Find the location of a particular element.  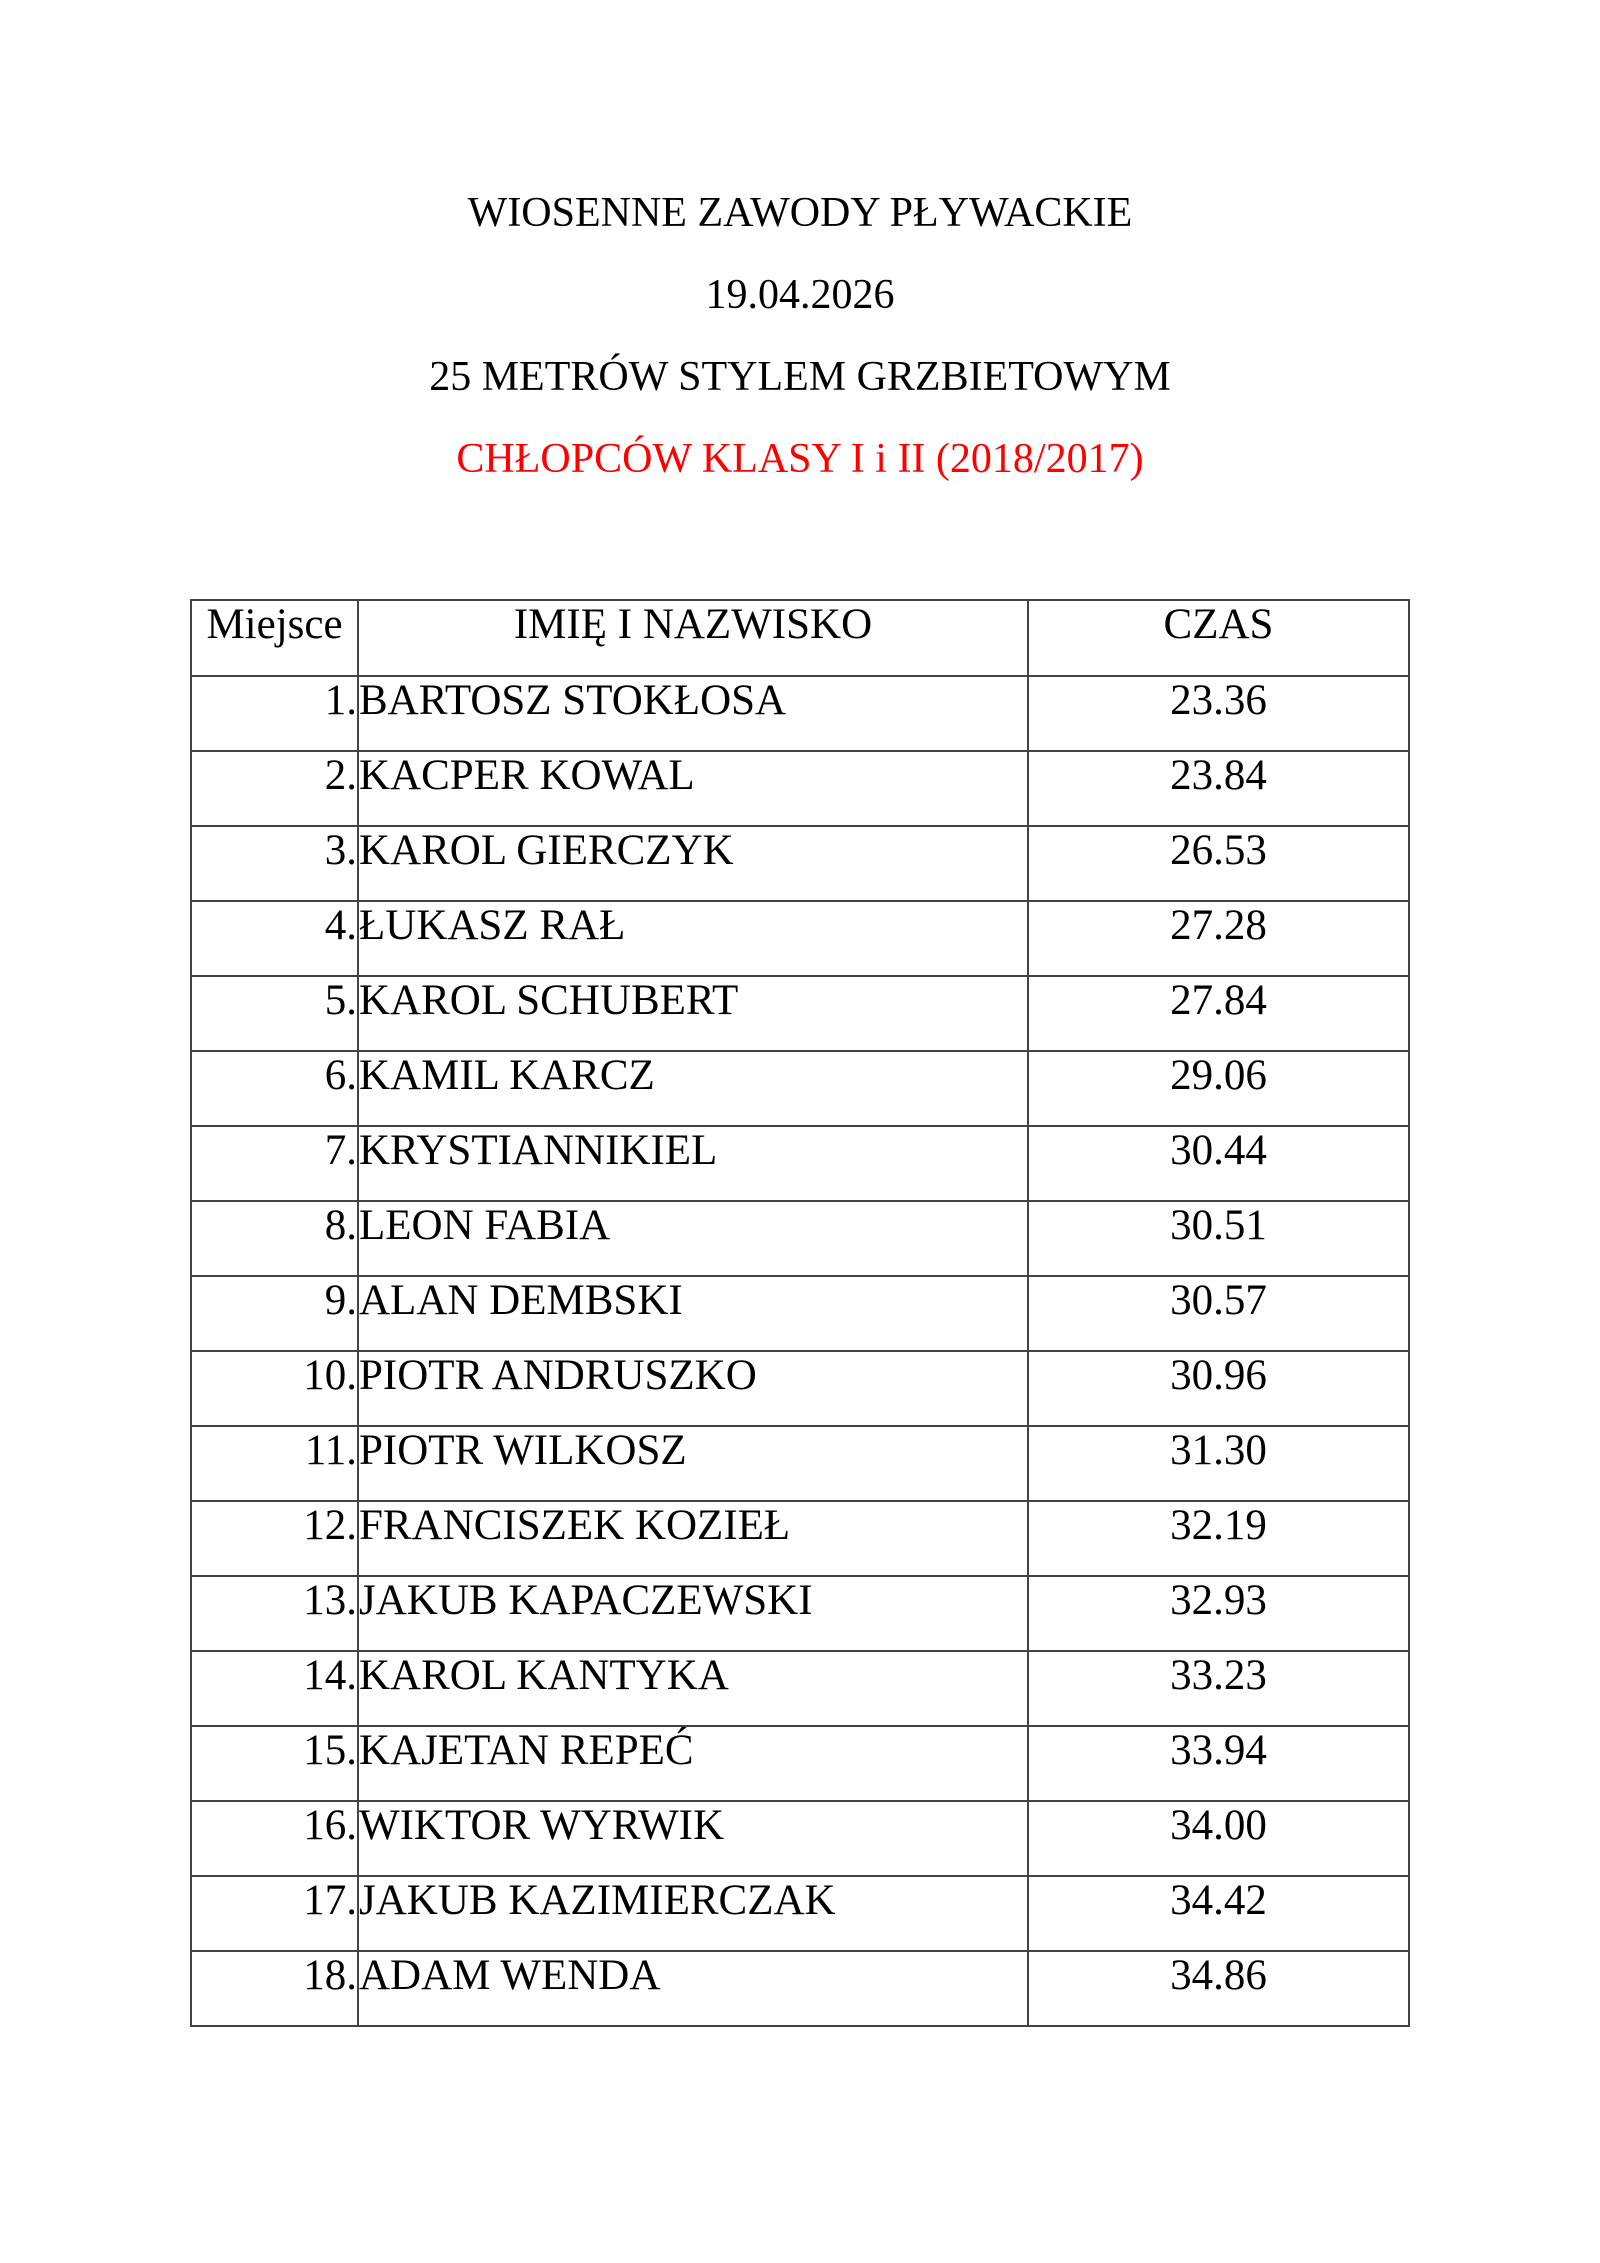

table-row: 7. KRYSTIANNIKIEL 30.44 is located at coordinates (800, 1163).